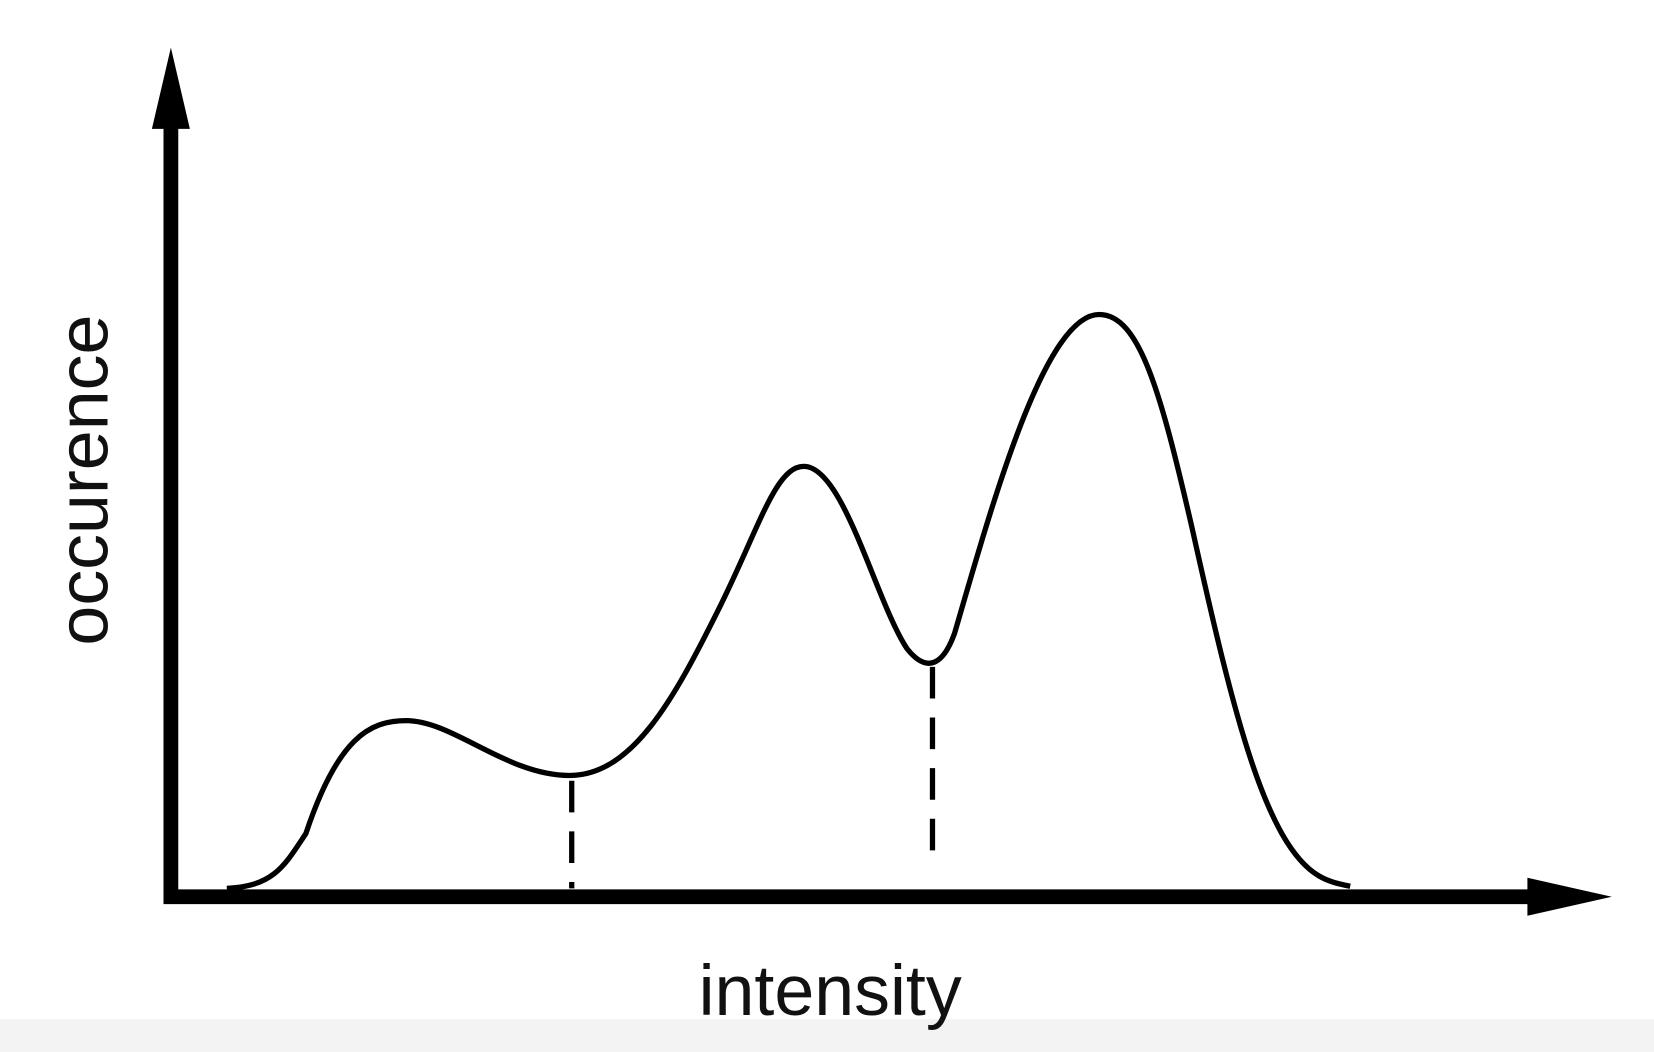 This screenshot has height=1052, width=1654. Describe the element at coordinates (827, 1035) in the screenshot. I see `bottom-strip` at that location.